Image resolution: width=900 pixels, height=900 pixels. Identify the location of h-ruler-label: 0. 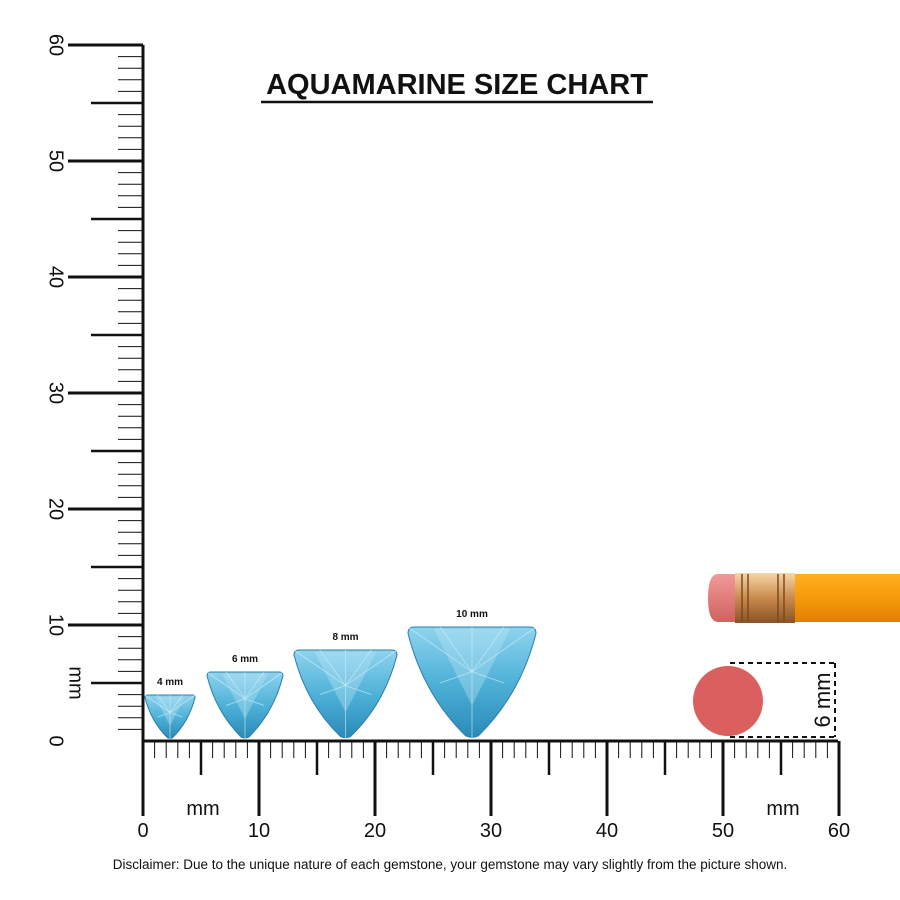
(142, 831).